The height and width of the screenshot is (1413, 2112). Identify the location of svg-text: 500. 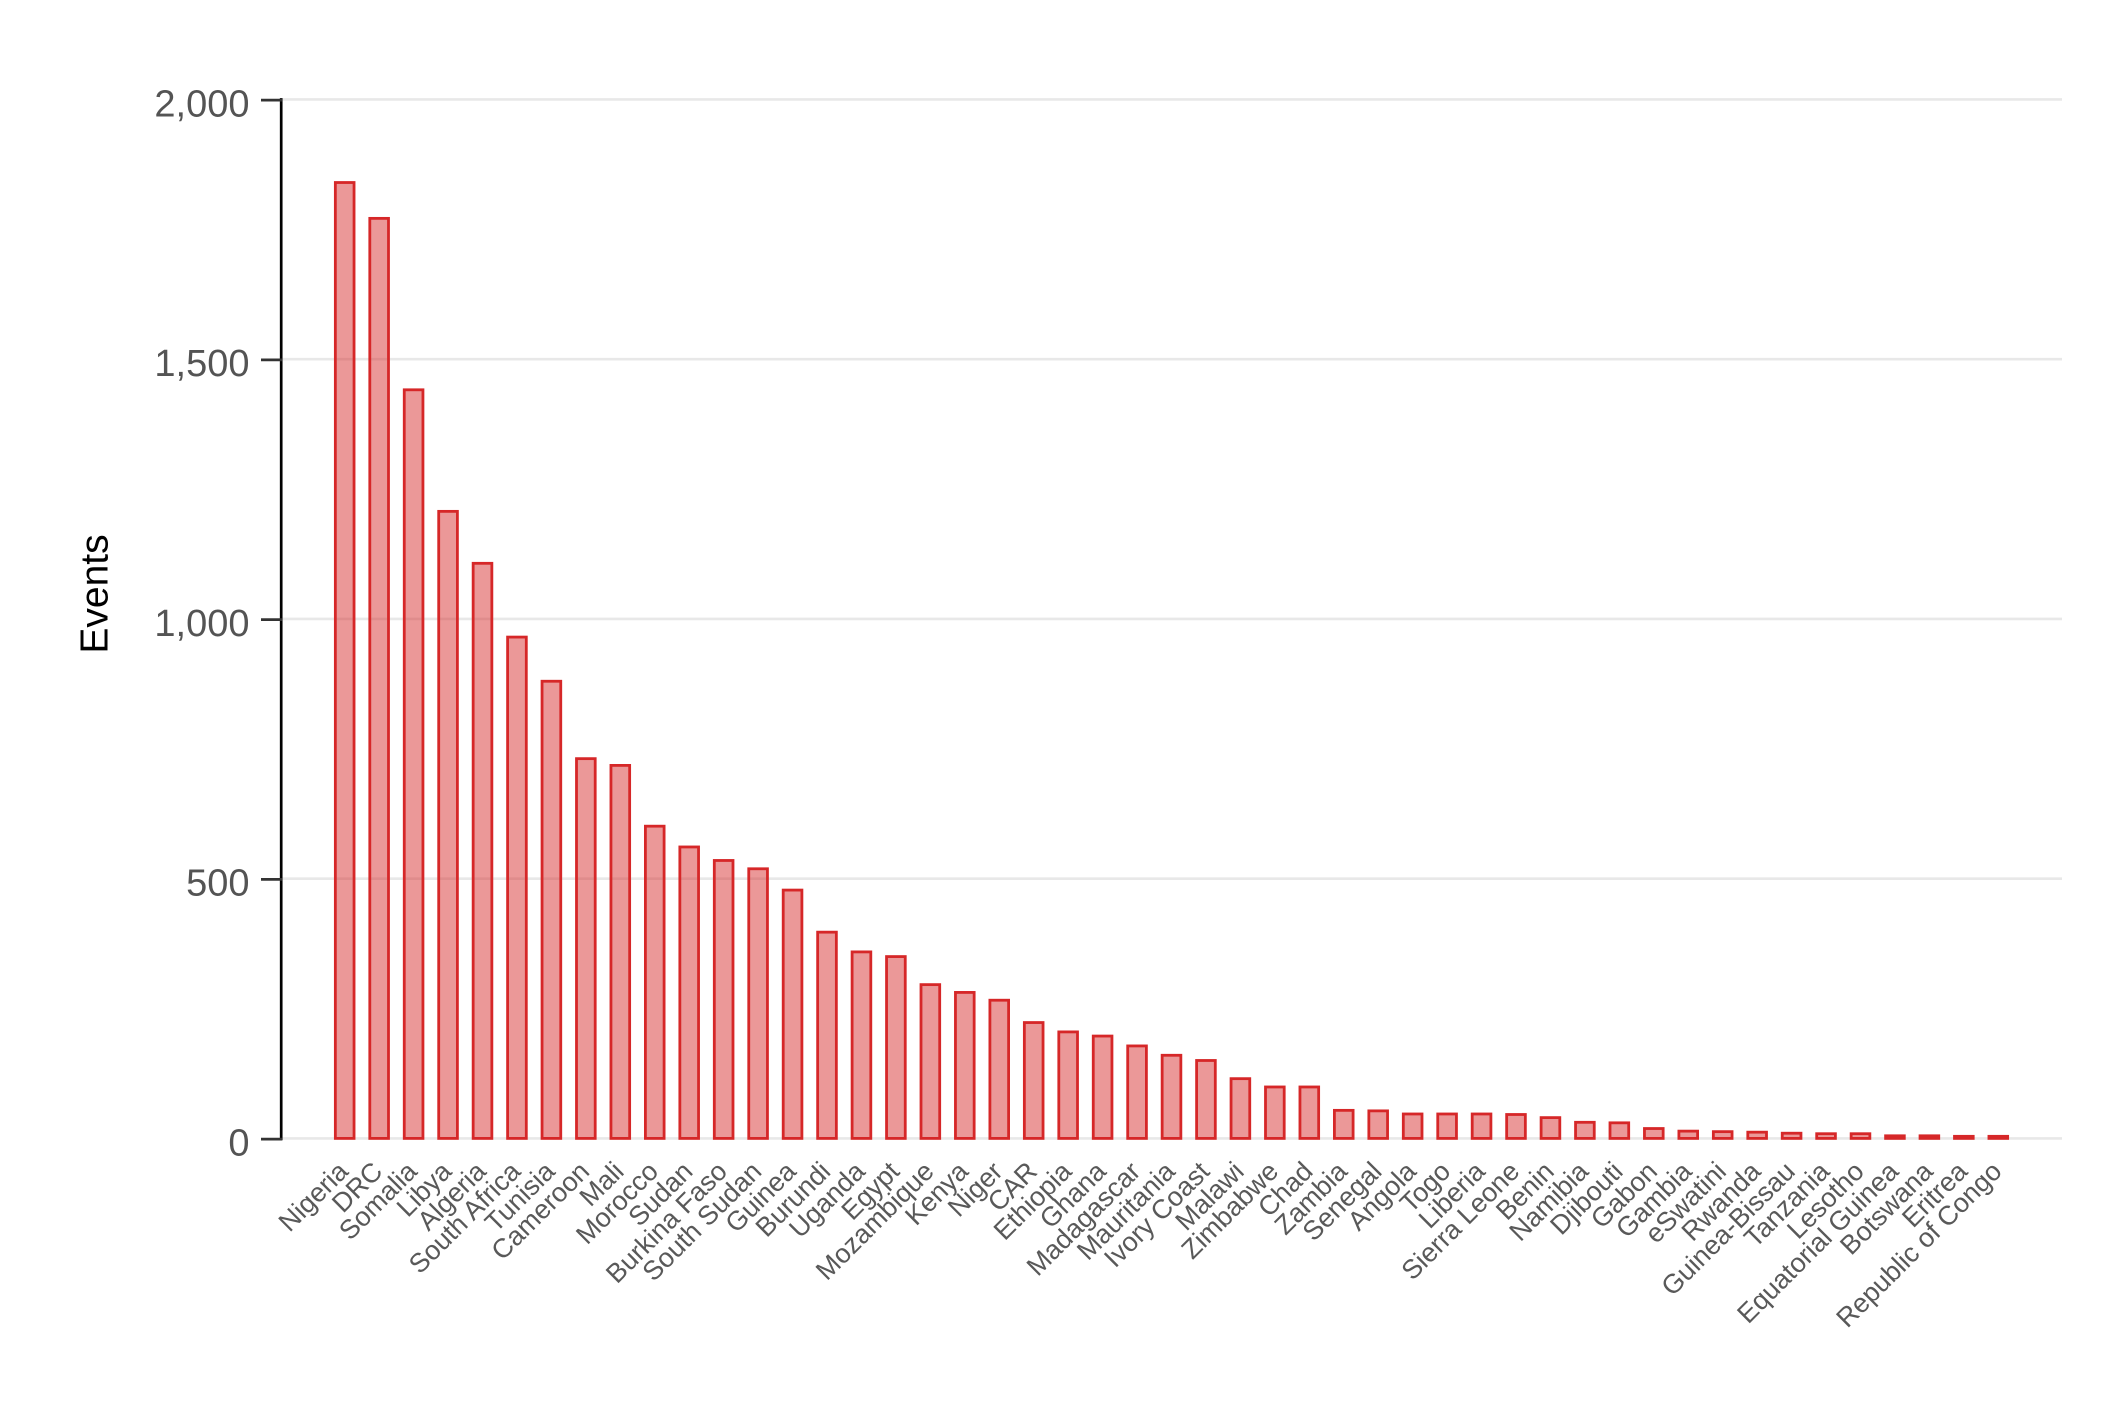
(217, 884).